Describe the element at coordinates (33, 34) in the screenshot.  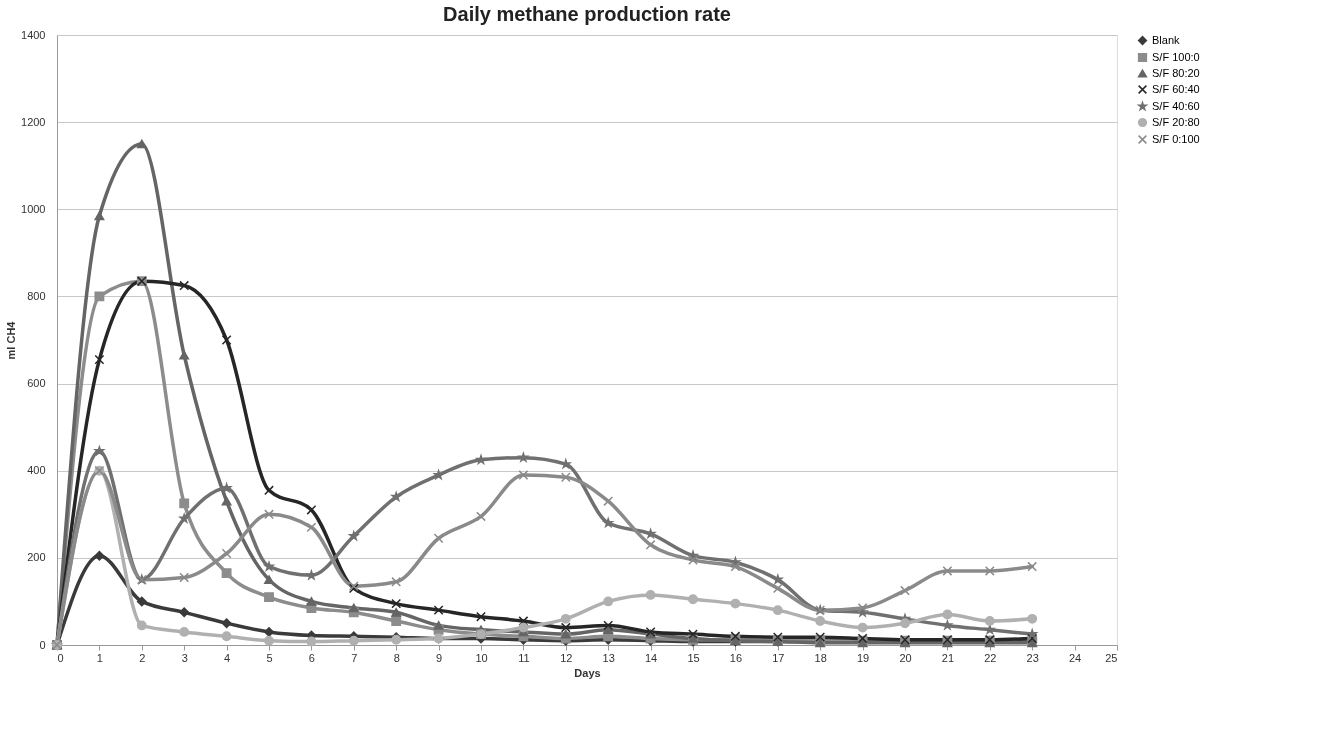
I see `y-tick-label: 1400` at that location.